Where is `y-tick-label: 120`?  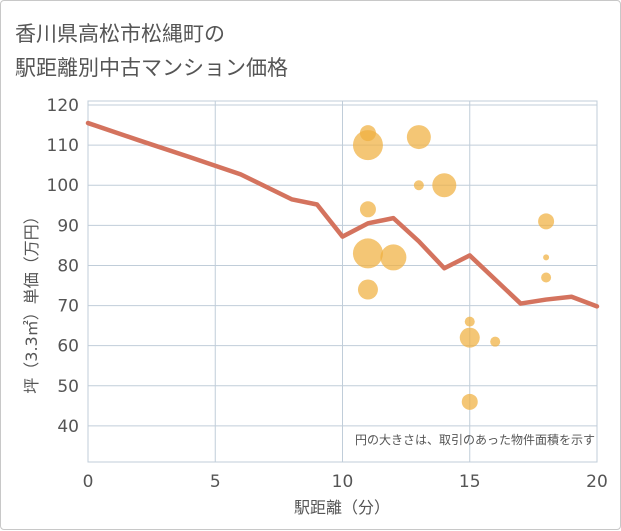
y-tick-label: 120 is located at coordinates (63, 106).